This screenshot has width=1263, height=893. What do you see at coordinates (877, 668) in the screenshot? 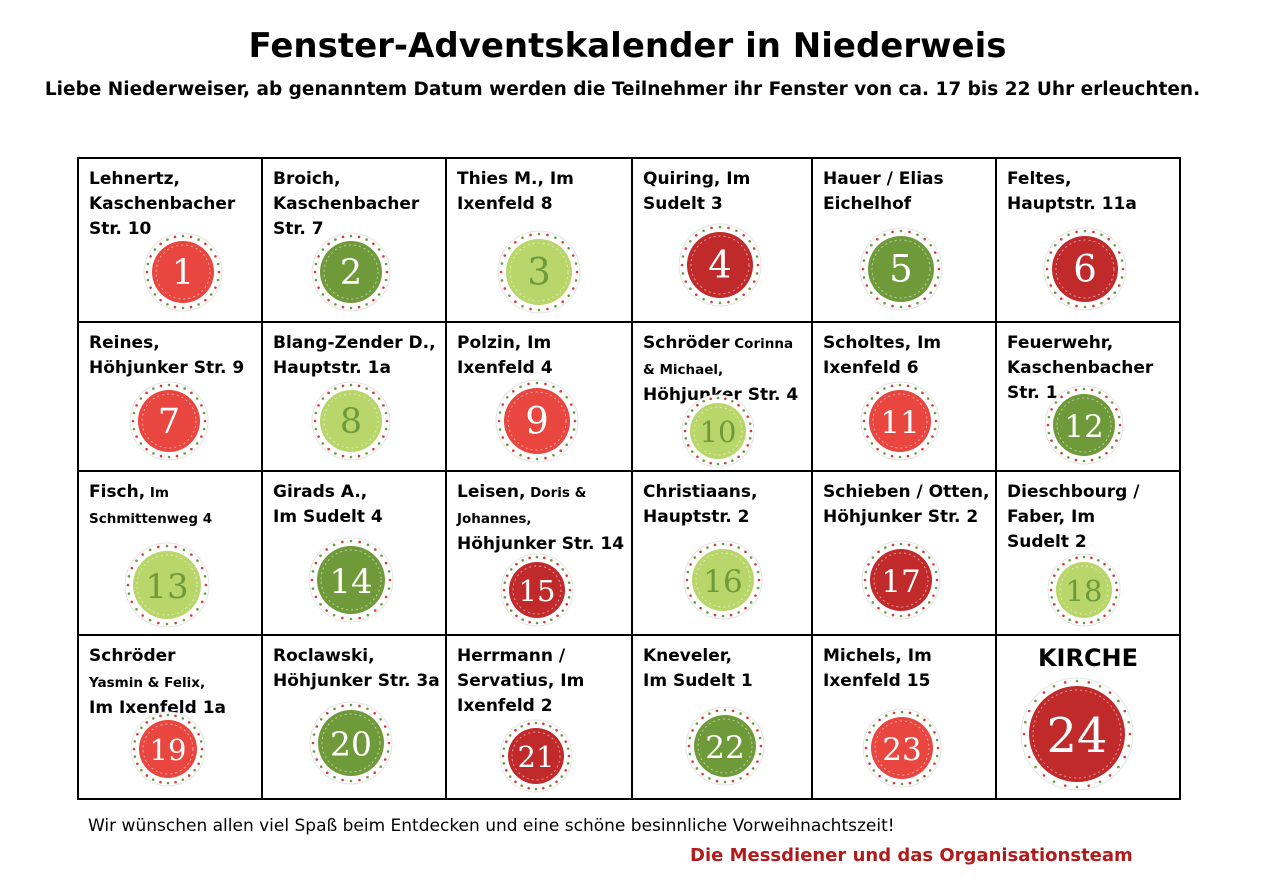
I see `participant-name: Michels, Im Ixenfeld 15` at bounding box center [877, 668].